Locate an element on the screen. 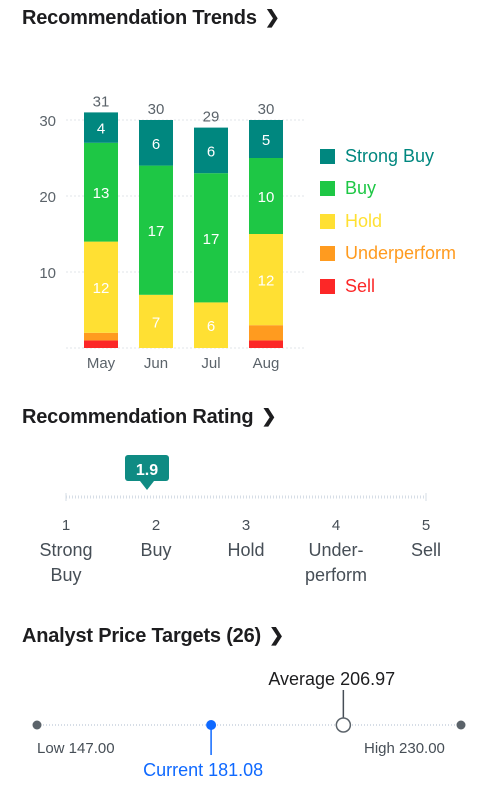  bar-value-label: 4 is located at coordinates (101, 129).